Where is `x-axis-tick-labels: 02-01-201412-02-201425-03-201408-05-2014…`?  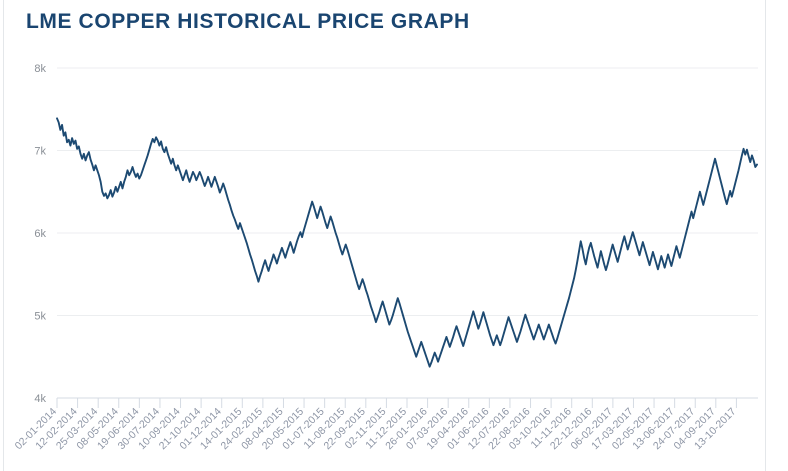 x-axis-tick-labels: 02-01-201412-02-201425-03-201408-05-2014… is located at coordinates (376, 429).